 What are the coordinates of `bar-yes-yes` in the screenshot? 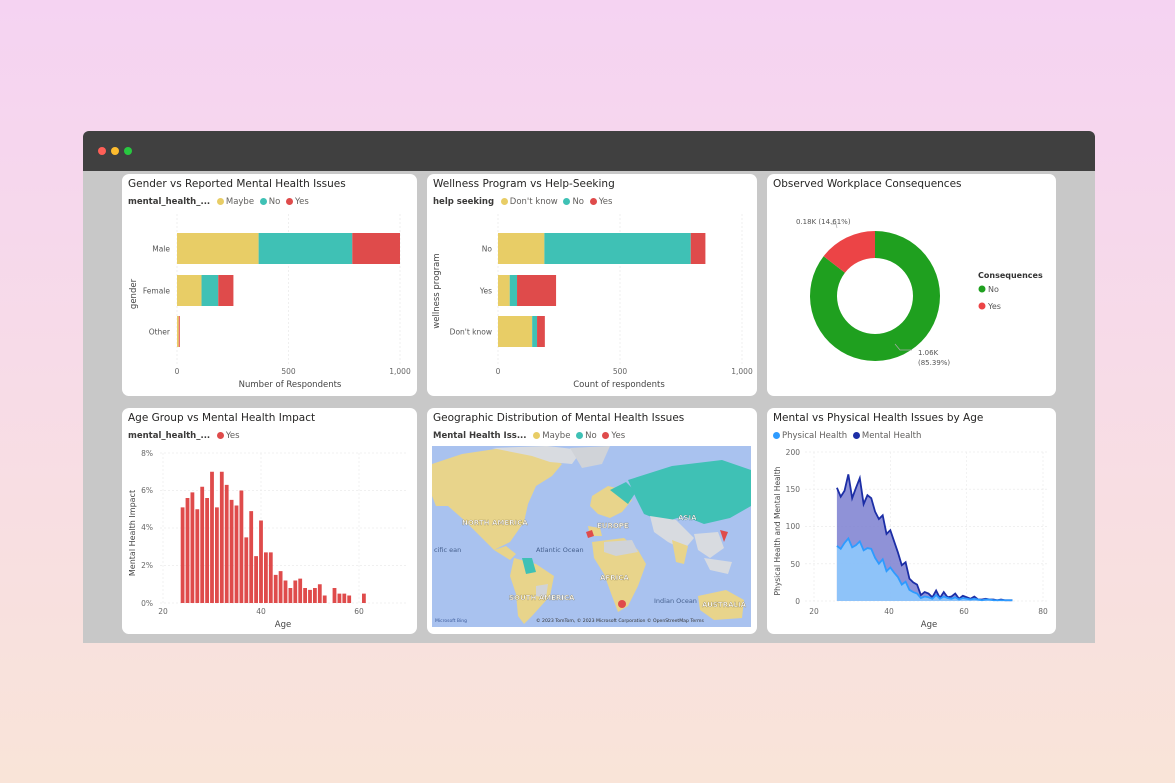 It's located at (537, 290).